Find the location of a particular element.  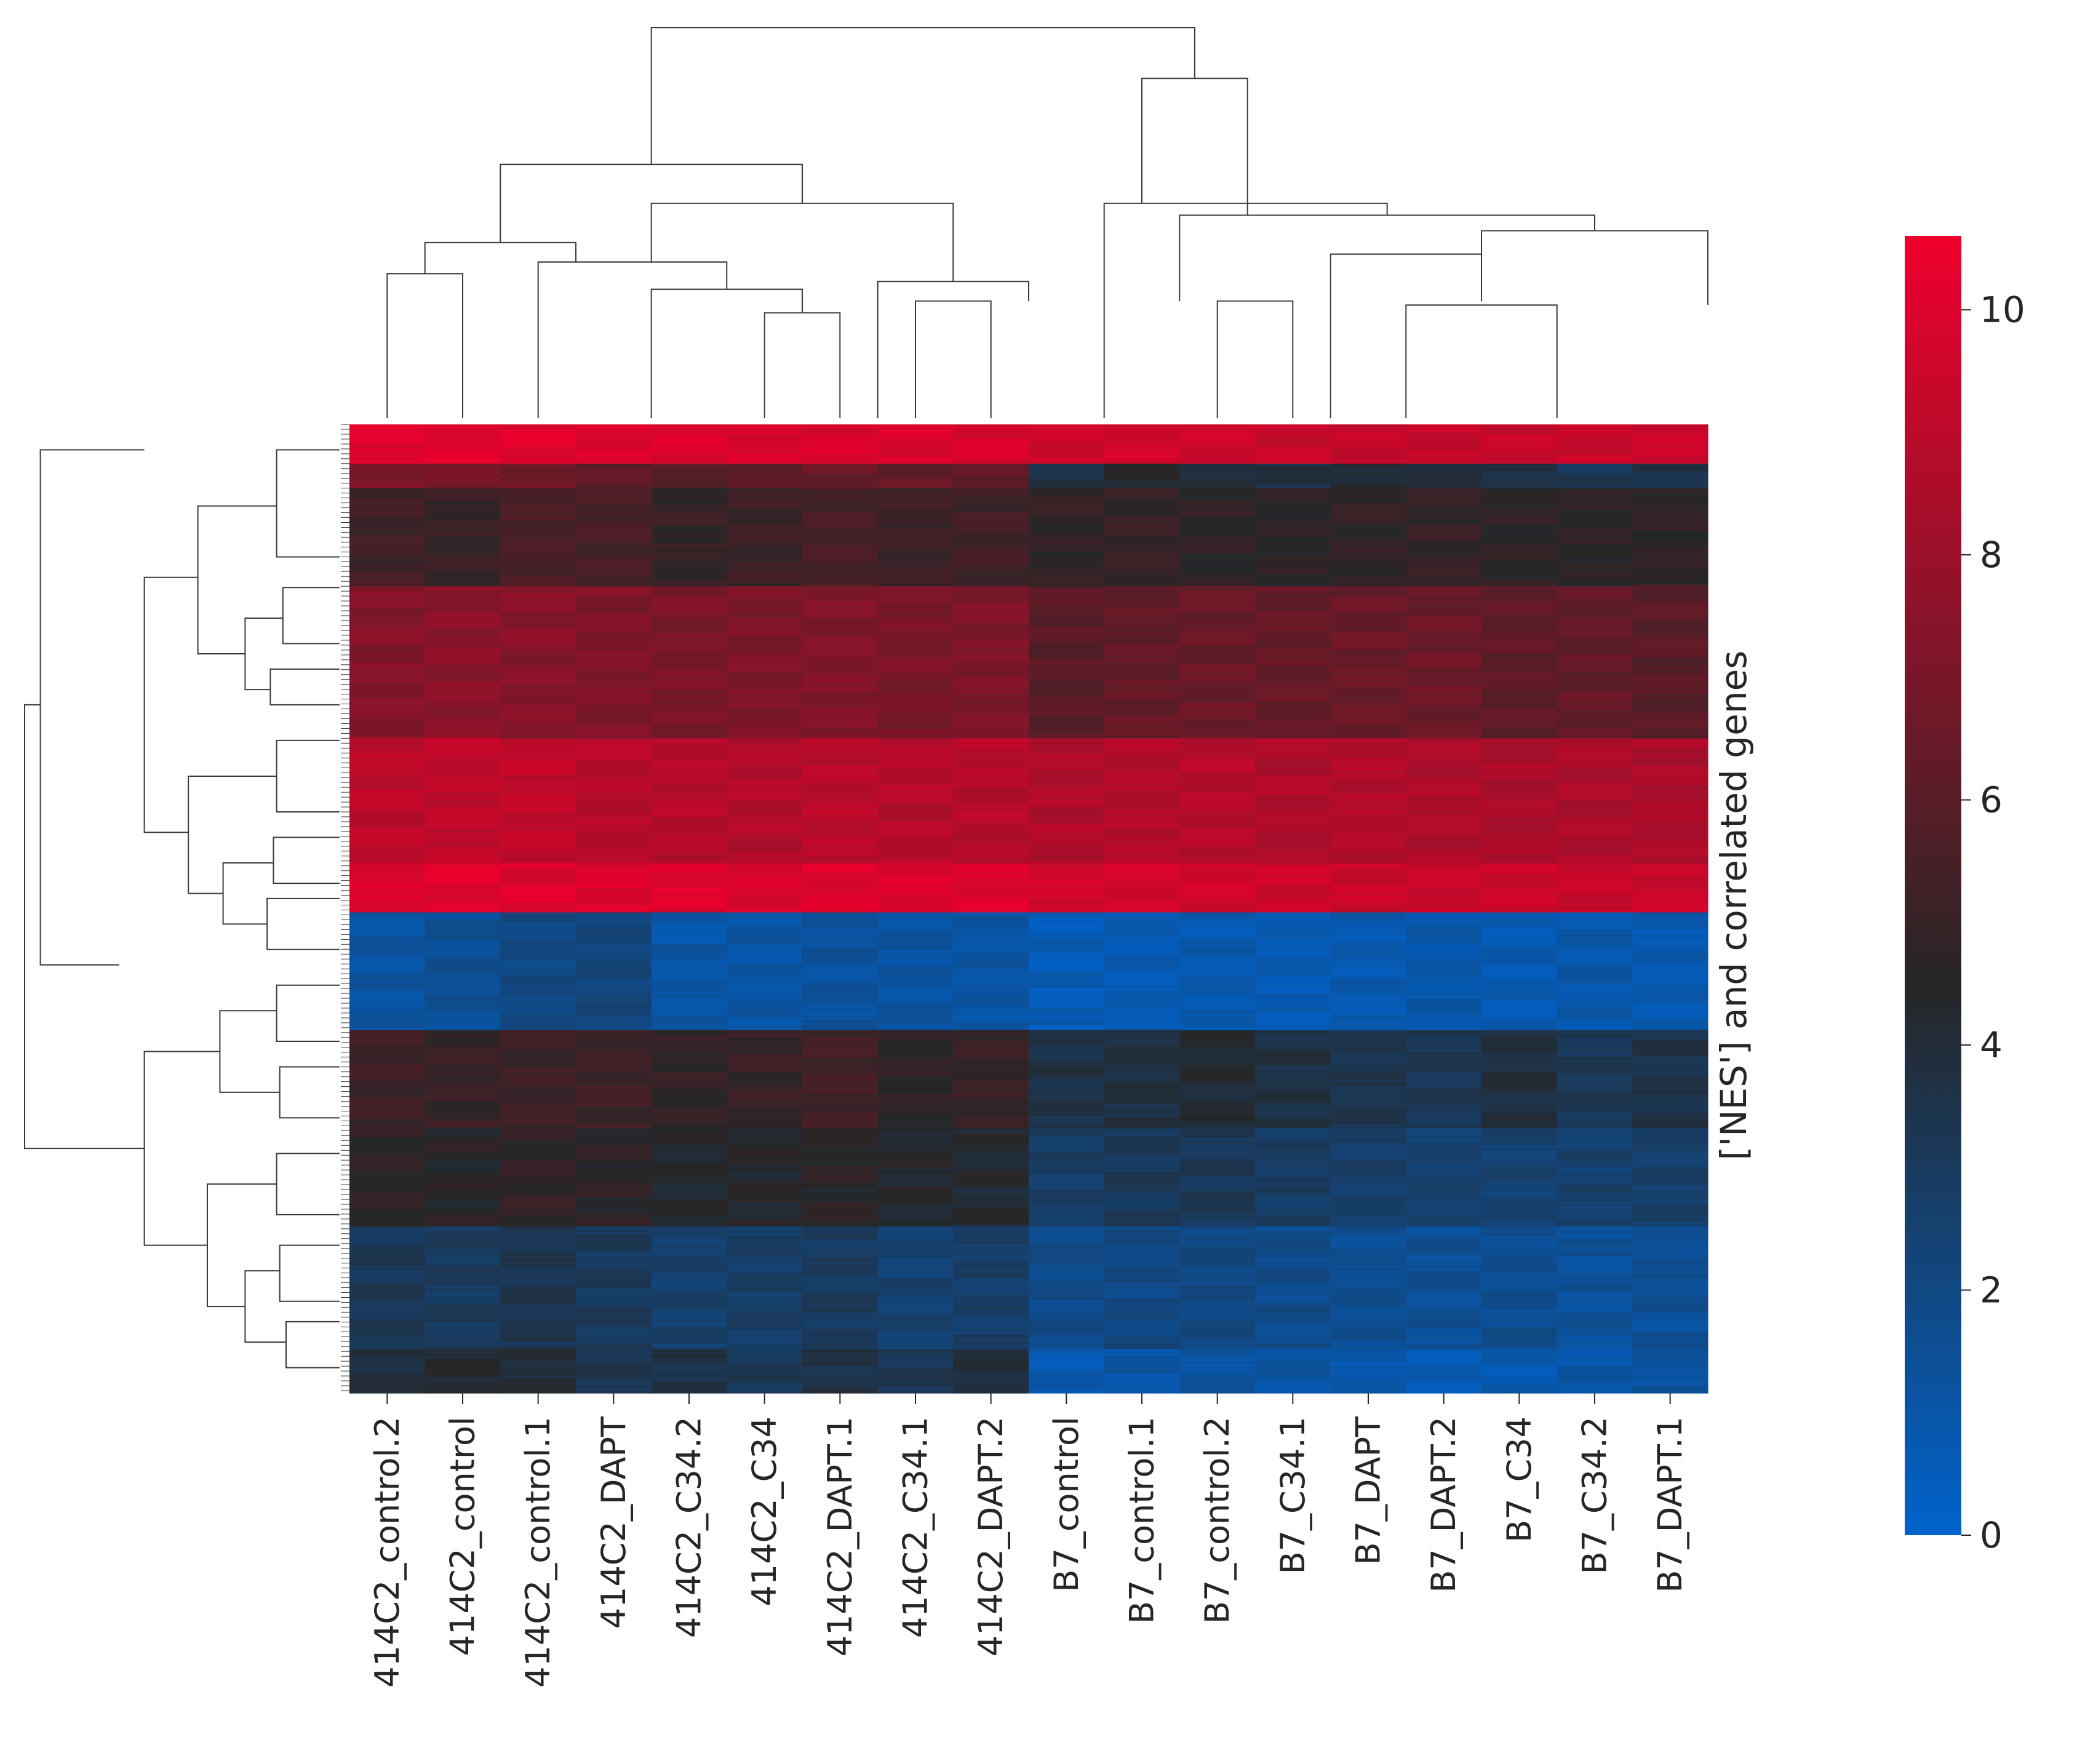

column-dendrogram-link is located at coordinates (1255, 359).